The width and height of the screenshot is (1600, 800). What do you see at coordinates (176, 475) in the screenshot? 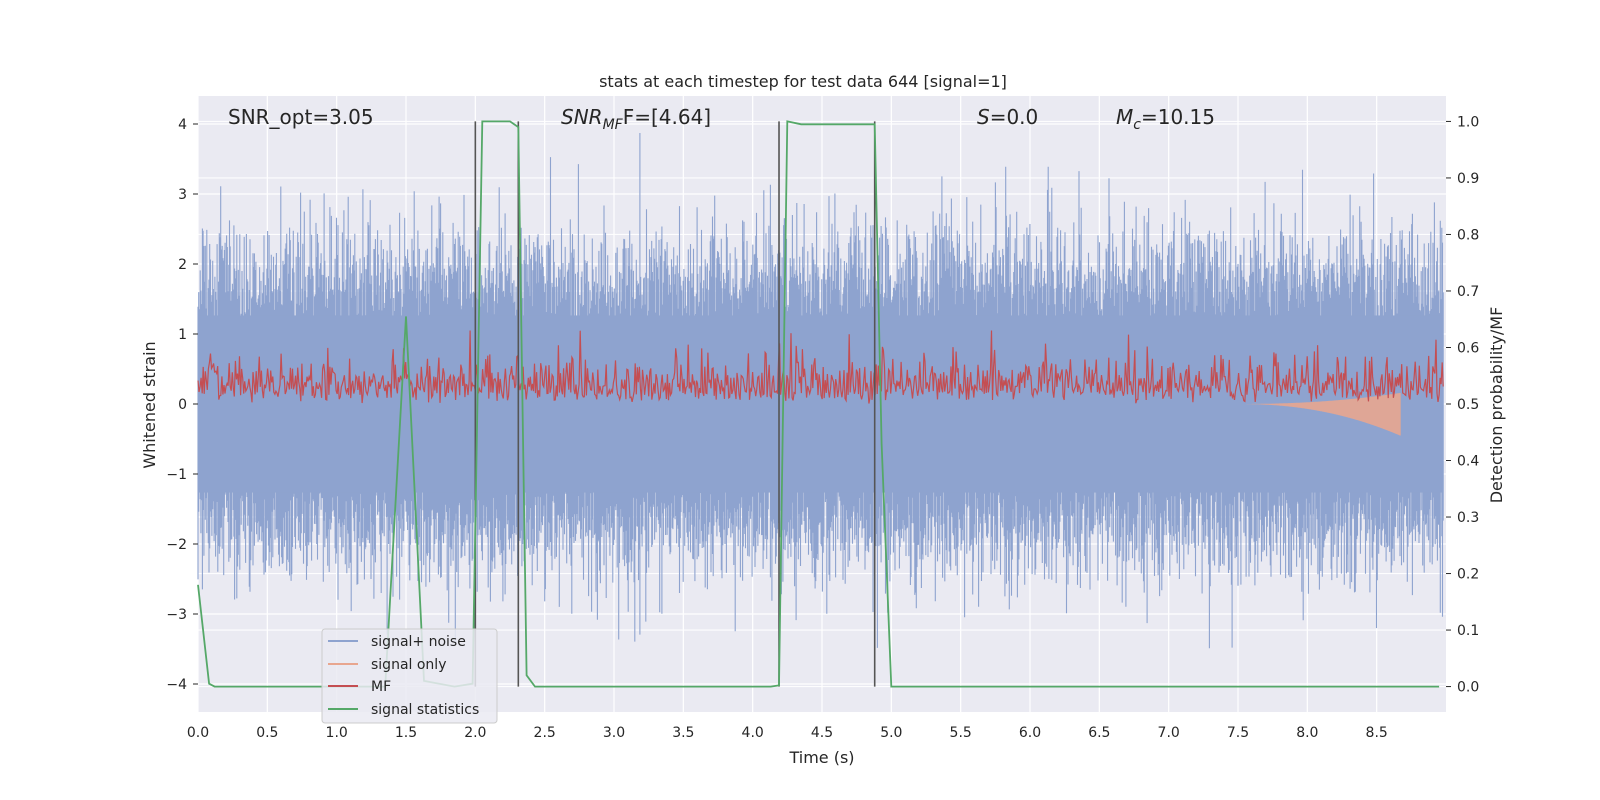
I see `y-tick-label: −1` at bounding box center [176, 475].